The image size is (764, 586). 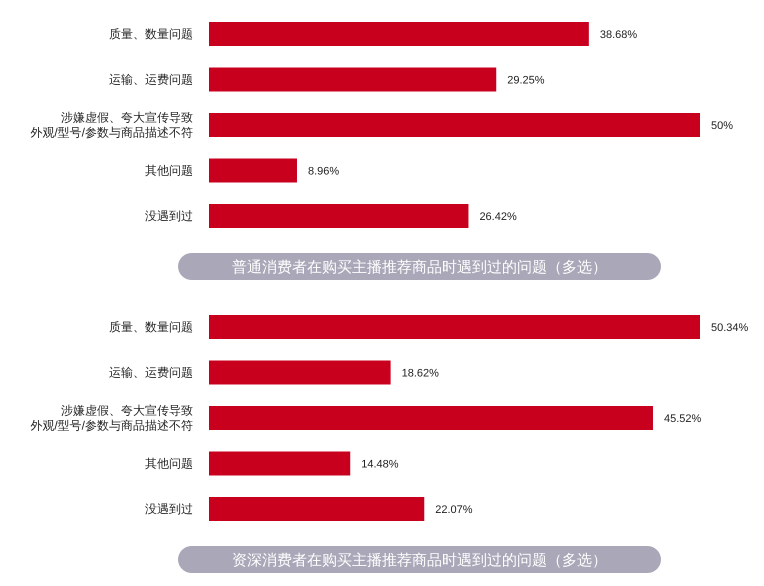 What do you see at coordinates (722, 126) in the screenshot?
I see `data-label: 50%` at bounding box center [722, 126].